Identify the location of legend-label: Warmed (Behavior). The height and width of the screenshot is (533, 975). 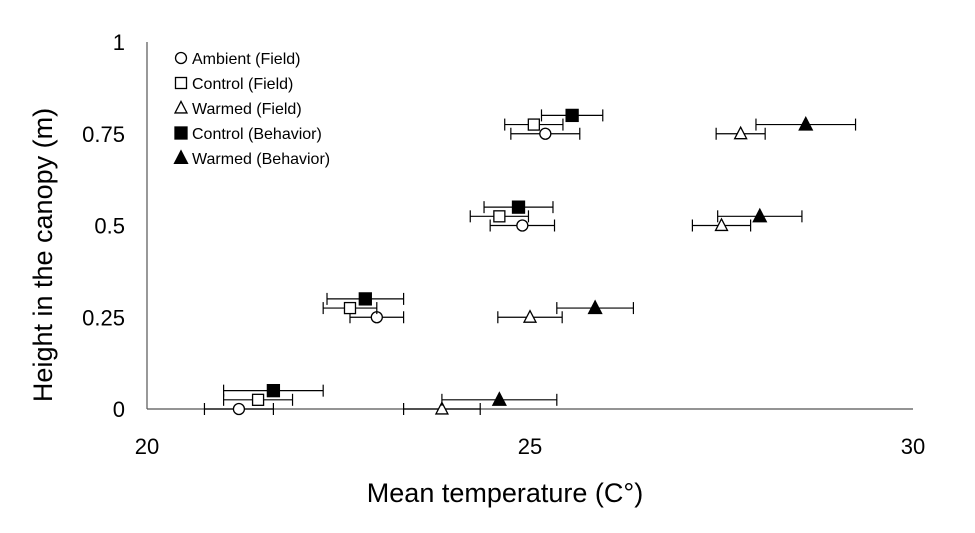
(261, 159).